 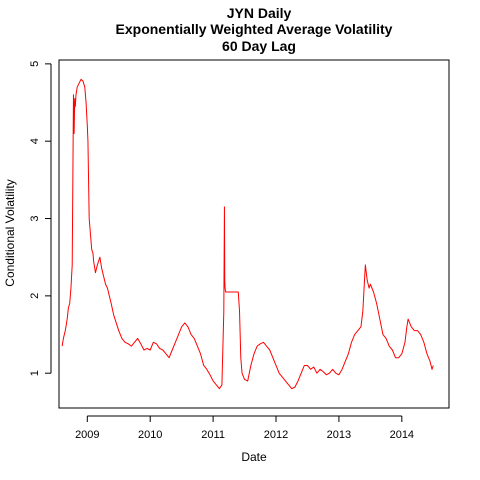 I want to click on chart-title: JYN Daily, so click(x=259, y=13).